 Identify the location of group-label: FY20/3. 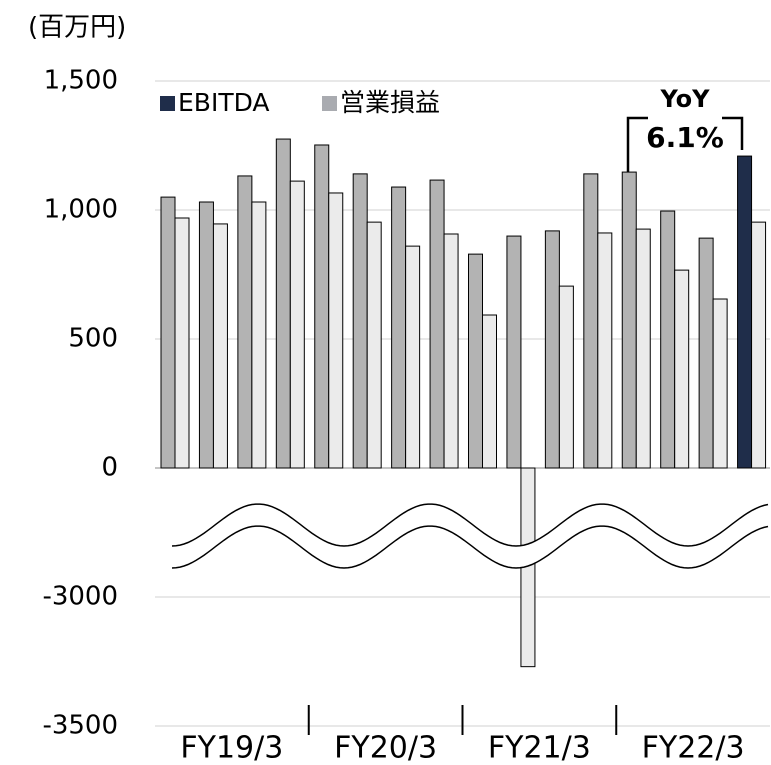
(385, 748).